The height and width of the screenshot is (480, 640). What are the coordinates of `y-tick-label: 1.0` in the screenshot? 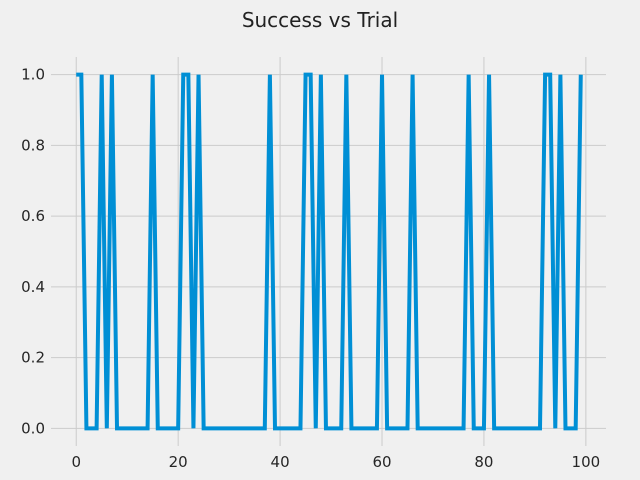 It's located at (33, 75).